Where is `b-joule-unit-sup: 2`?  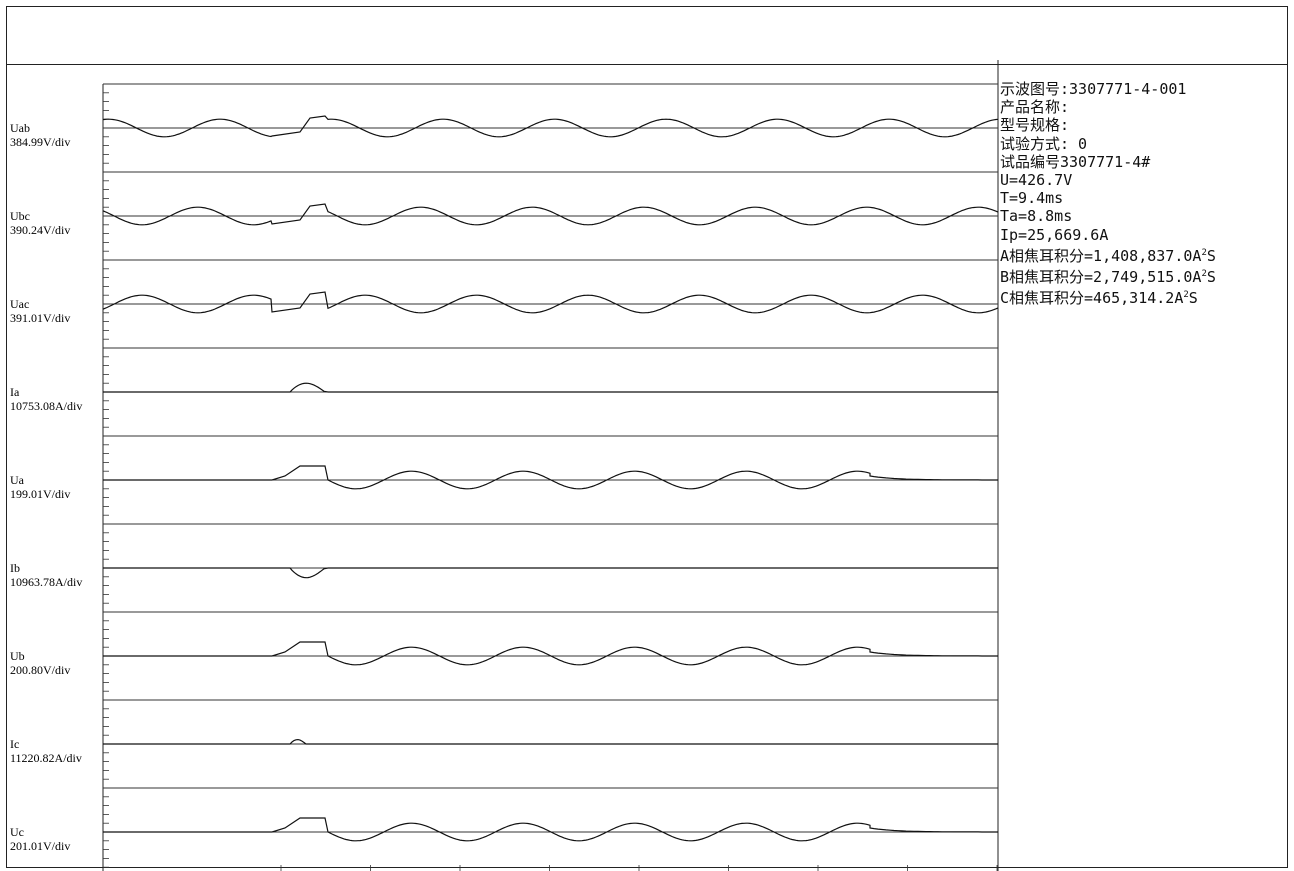
b-joule-unit-sup: 2 is located at coordinates (1204, 274).